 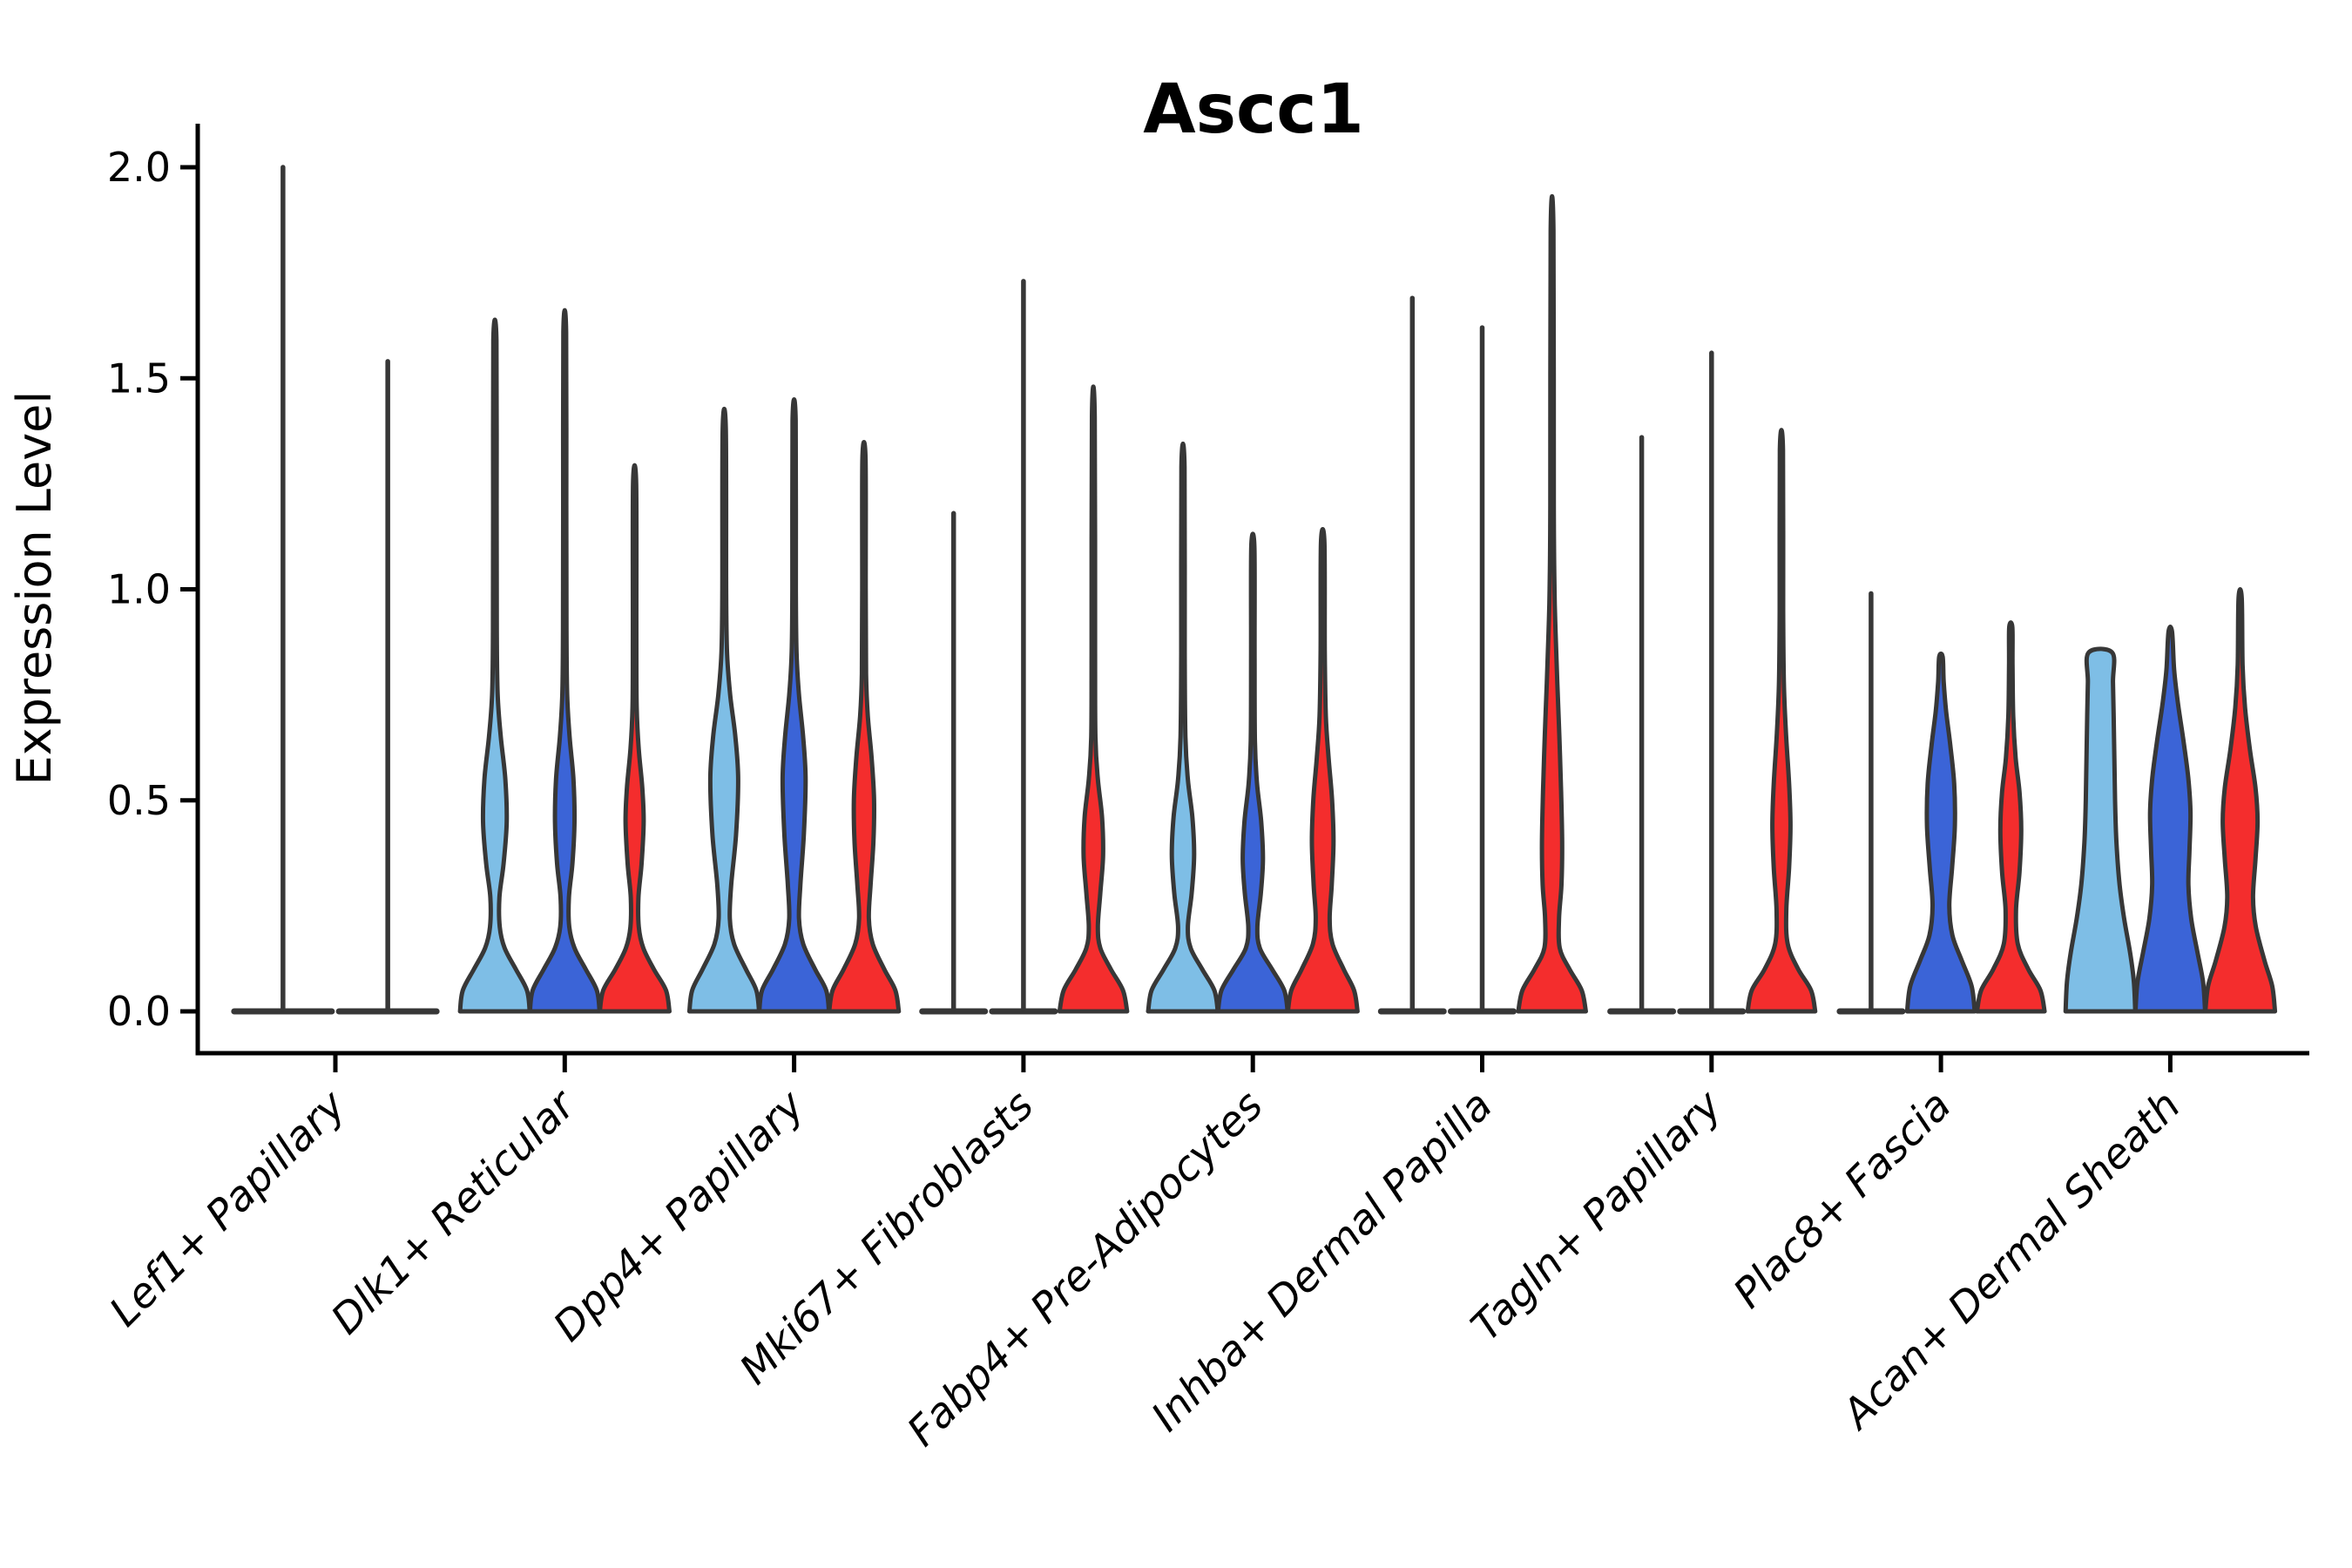 I want to click on y-tick-labels: 0.0 0.5 1.0 1.5 2.0, so click(x=139, y=589).